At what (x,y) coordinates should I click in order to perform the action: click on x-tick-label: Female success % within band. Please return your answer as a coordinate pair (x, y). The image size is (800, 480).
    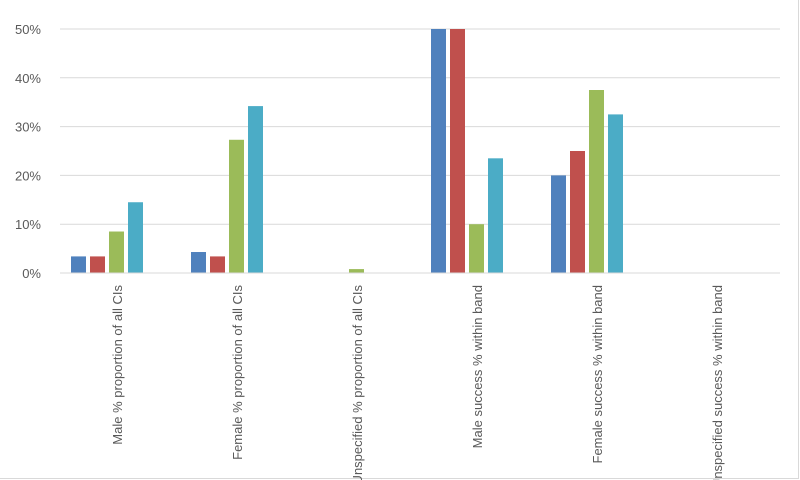
    Looking at the image, I should click on (597, 374).